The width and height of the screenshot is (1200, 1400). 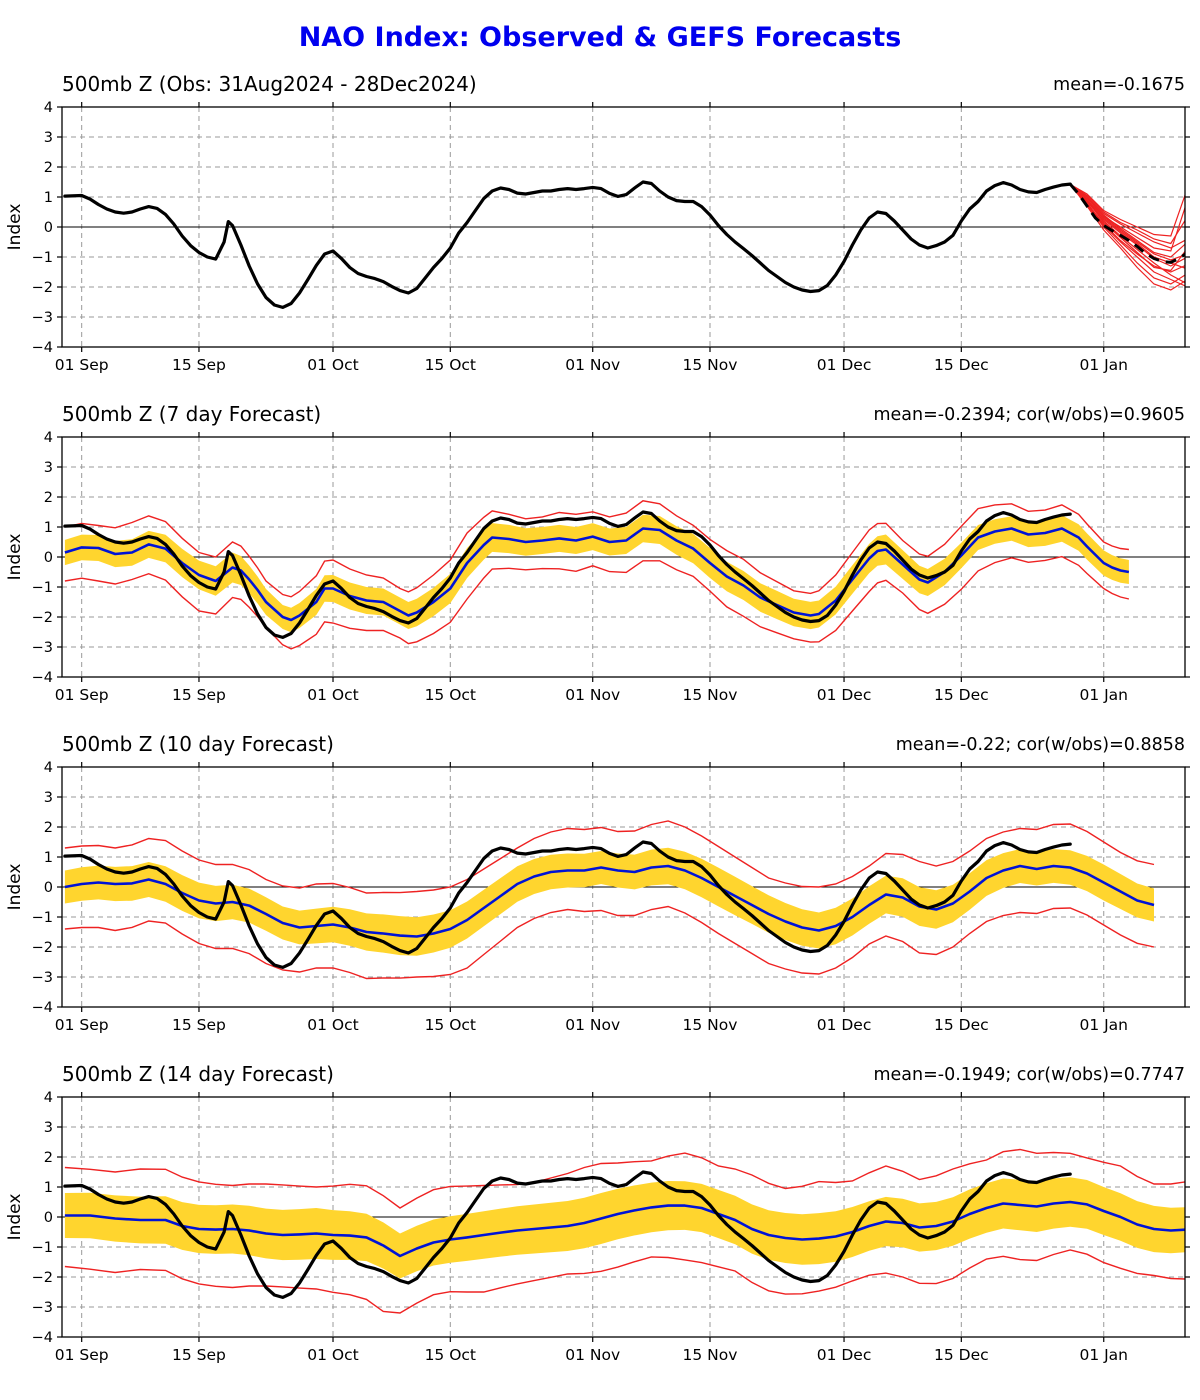 What do you see at coordinates (600, 37) in the screenshot?
I see `page-title: NAO Index: Observed & GEFS Forecasts` at bounding box center [600, 37].